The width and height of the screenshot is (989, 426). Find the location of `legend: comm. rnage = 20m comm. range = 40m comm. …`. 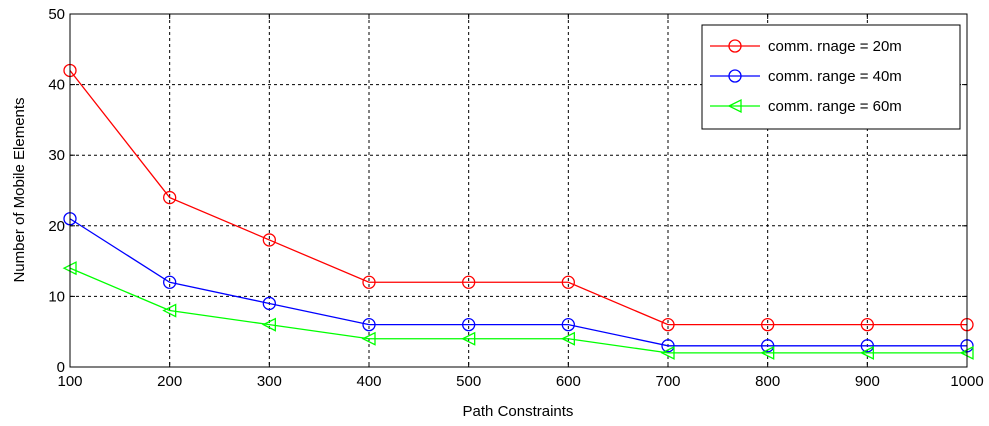

legend: comm. rnage = 20m comm. range = 40m comm. … is located at coordinates (831, 77).